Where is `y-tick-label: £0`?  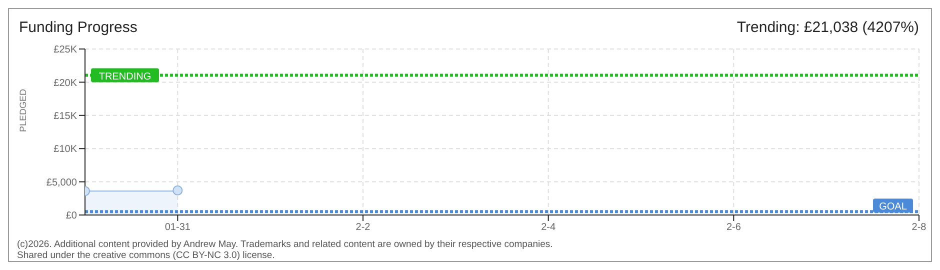 y-tick-label: £0 is located at coordinates (72, 216).